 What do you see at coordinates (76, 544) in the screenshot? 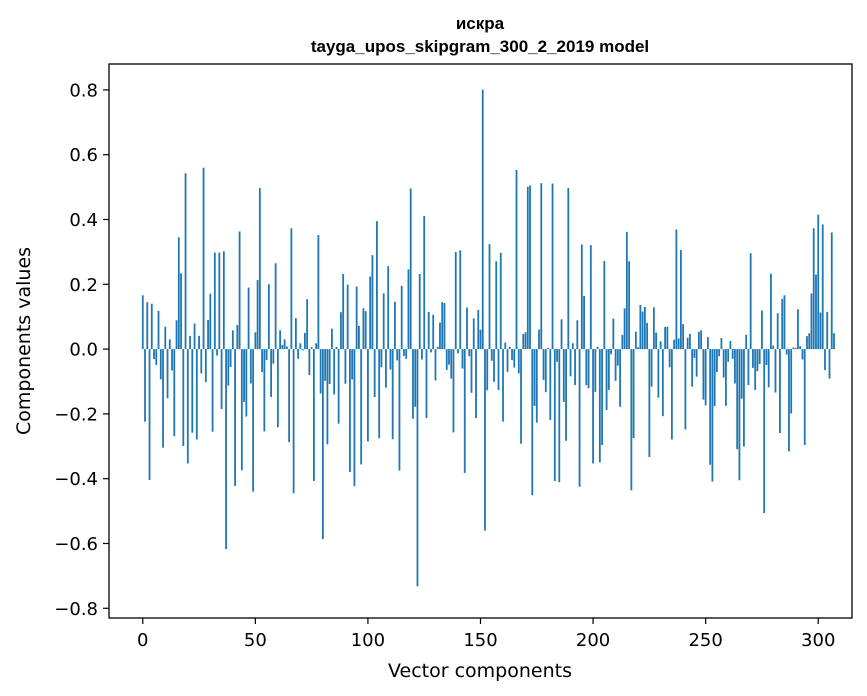
I see `y-tick-label: −0.6` at bounding box center [76, 544].